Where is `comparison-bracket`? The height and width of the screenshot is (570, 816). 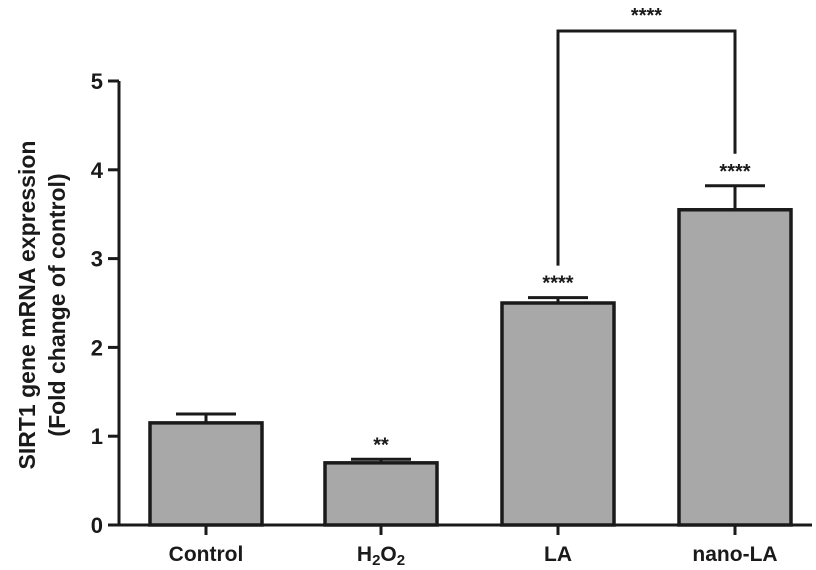 comparison-bracket is located at coordinates (646, 147).